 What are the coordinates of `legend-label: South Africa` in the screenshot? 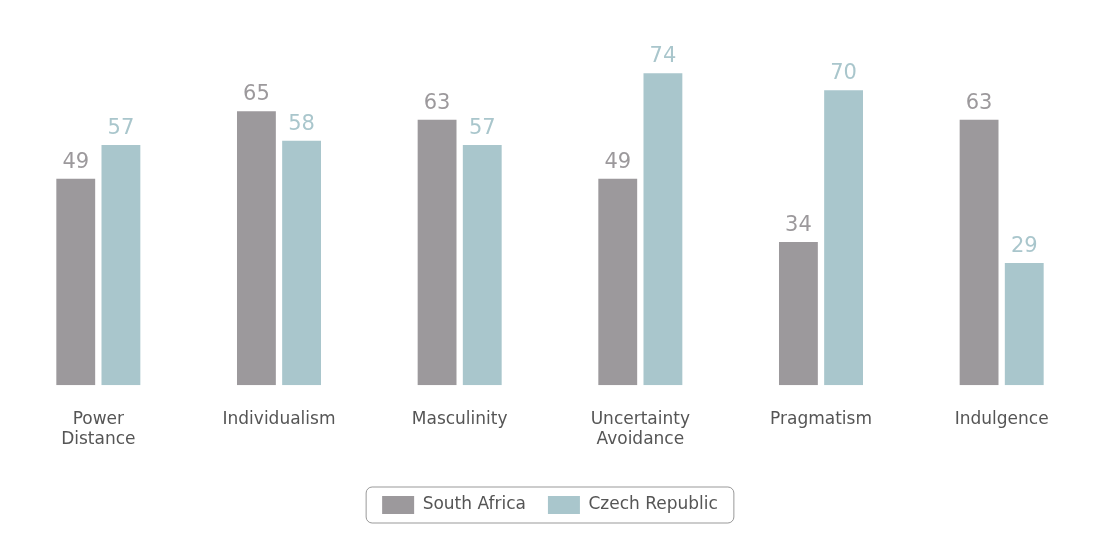 It's located at (474, 503).